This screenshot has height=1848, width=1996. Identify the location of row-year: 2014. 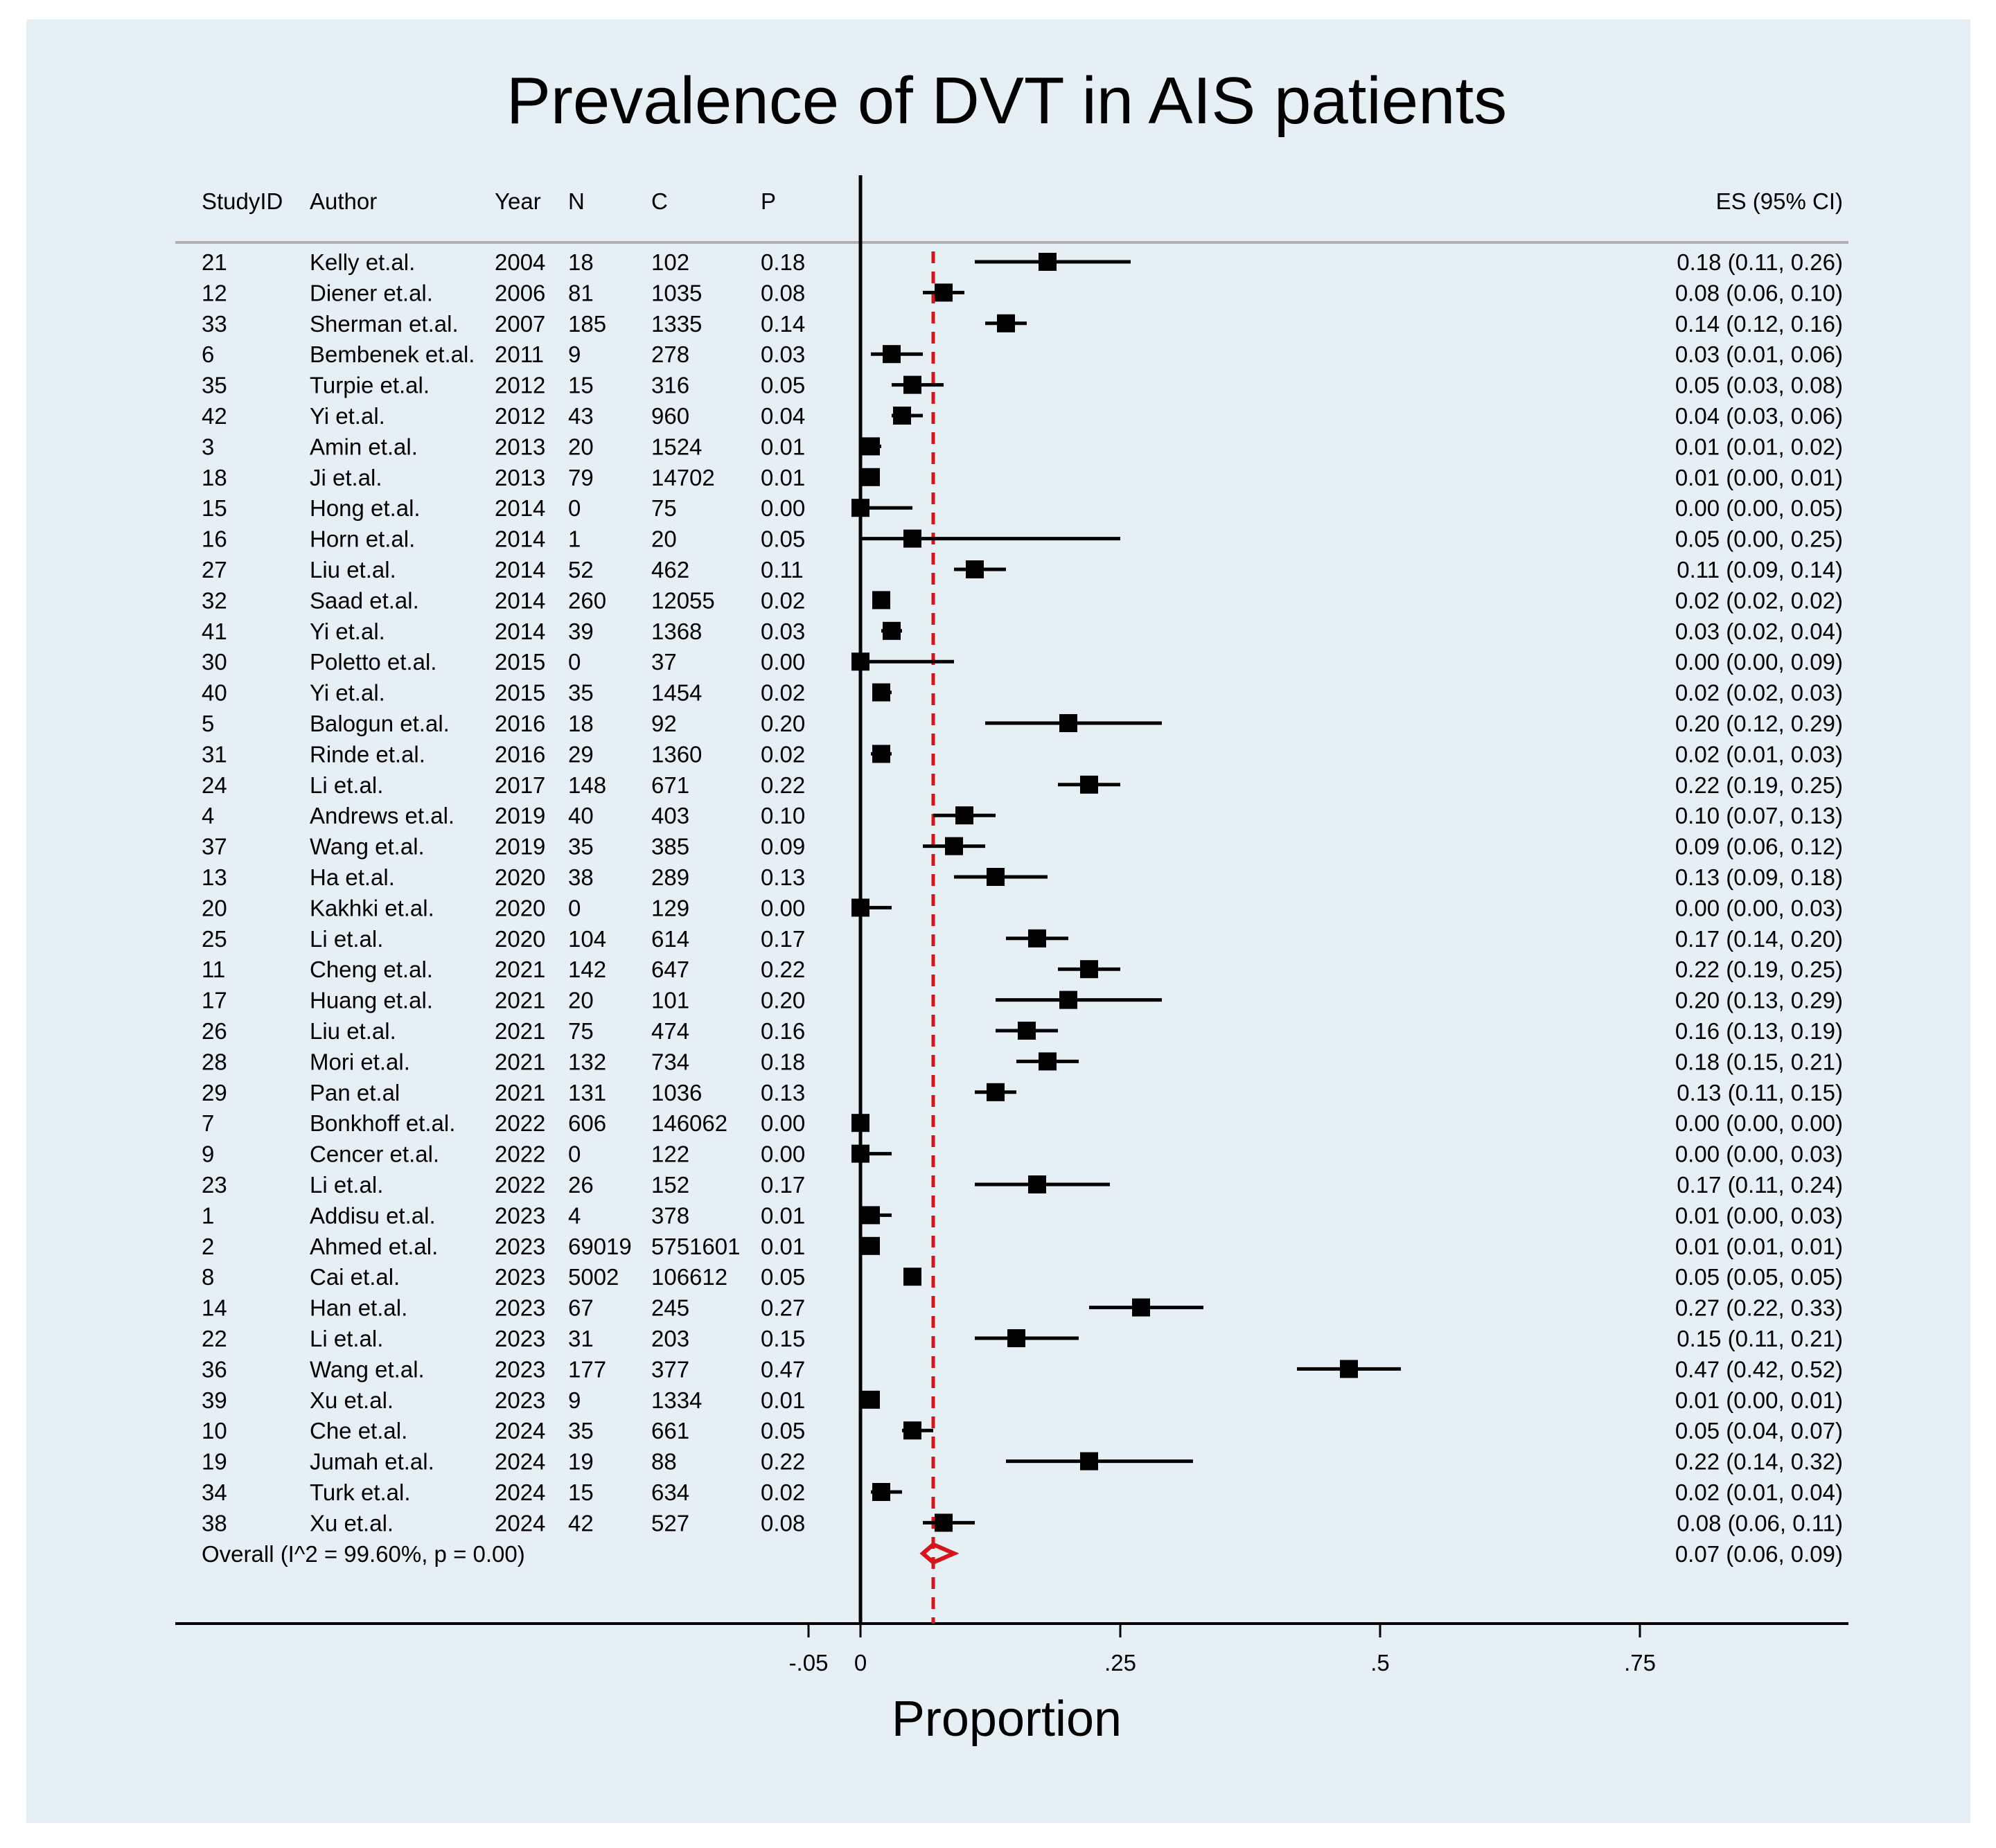
(520, 539).